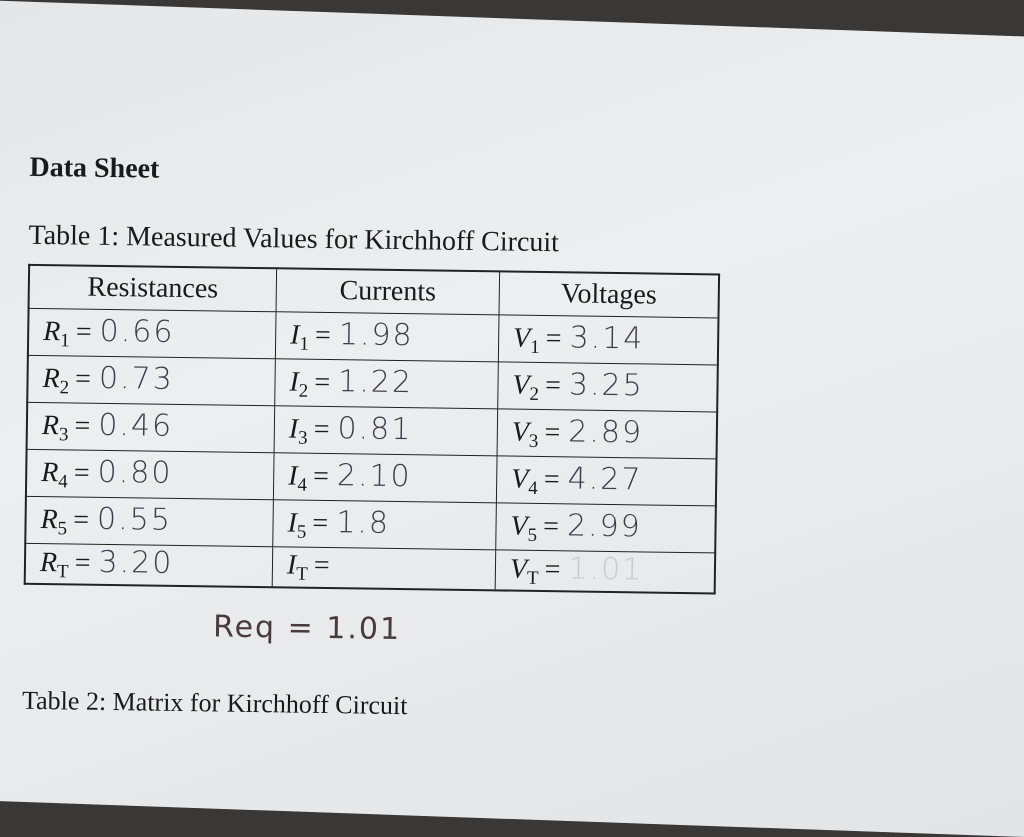  I want to click on handwritten-value: 0.46, so click(136, 425).